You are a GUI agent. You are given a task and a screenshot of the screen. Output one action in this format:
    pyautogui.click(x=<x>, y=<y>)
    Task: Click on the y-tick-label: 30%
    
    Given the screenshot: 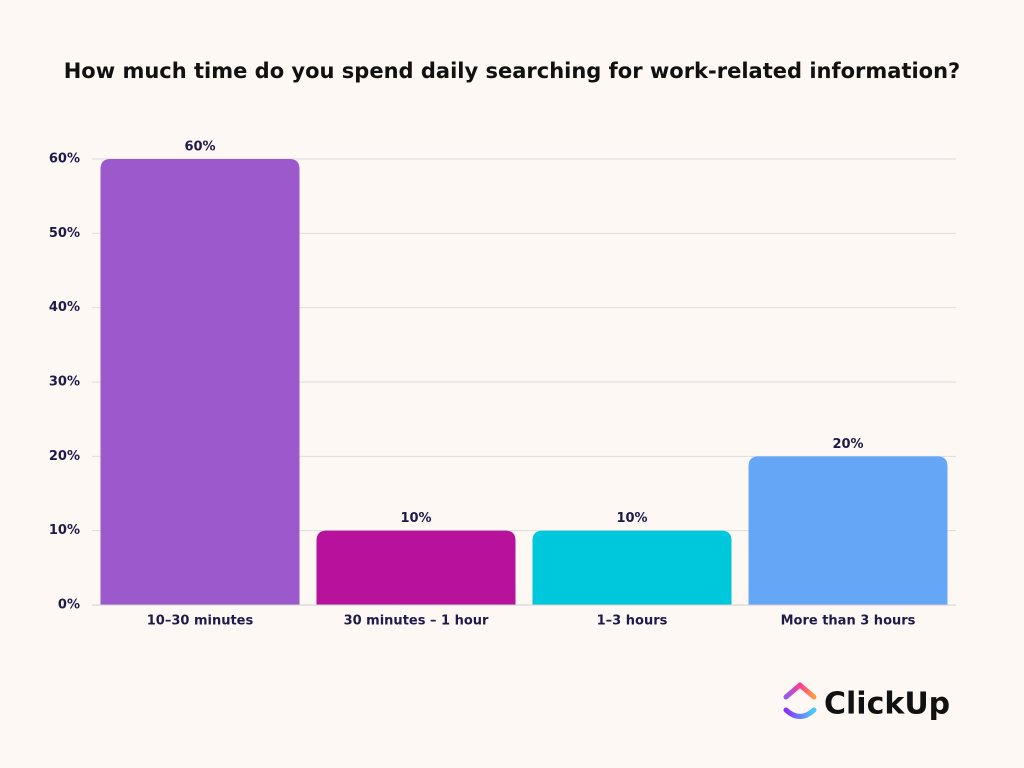 What is the action you would take?
    pyautogui.click(x=64, y=382)
    